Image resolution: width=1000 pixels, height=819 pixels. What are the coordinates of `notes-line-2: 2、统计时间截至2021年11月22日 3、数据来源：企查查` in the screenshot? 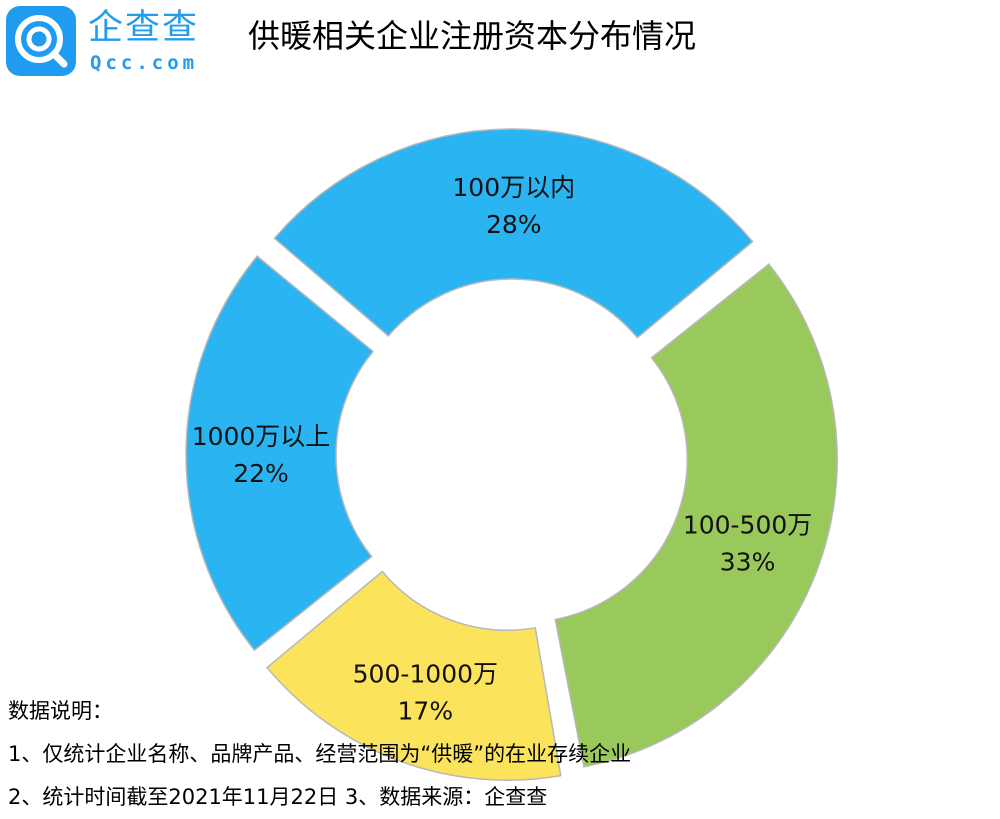 It's located at (278, 797).